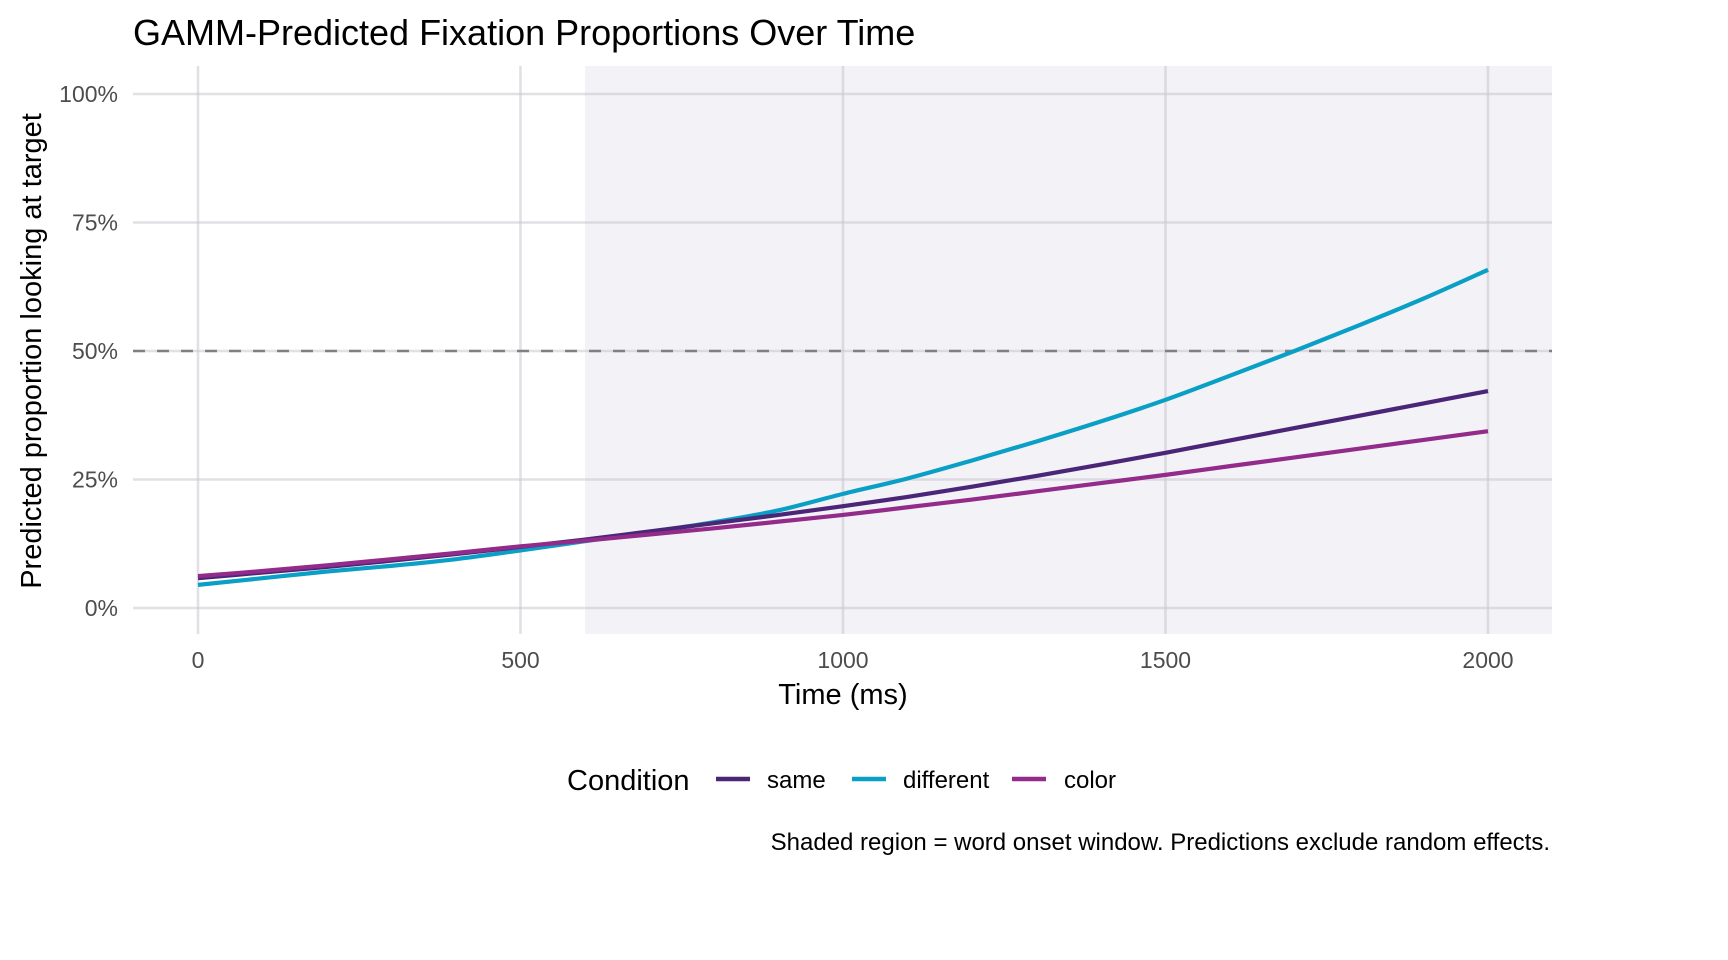 The image size is (1728, 960). Describe the element at coordinates (841, 781) in the screenshot. I see `legend: Condition same different color` at that location.